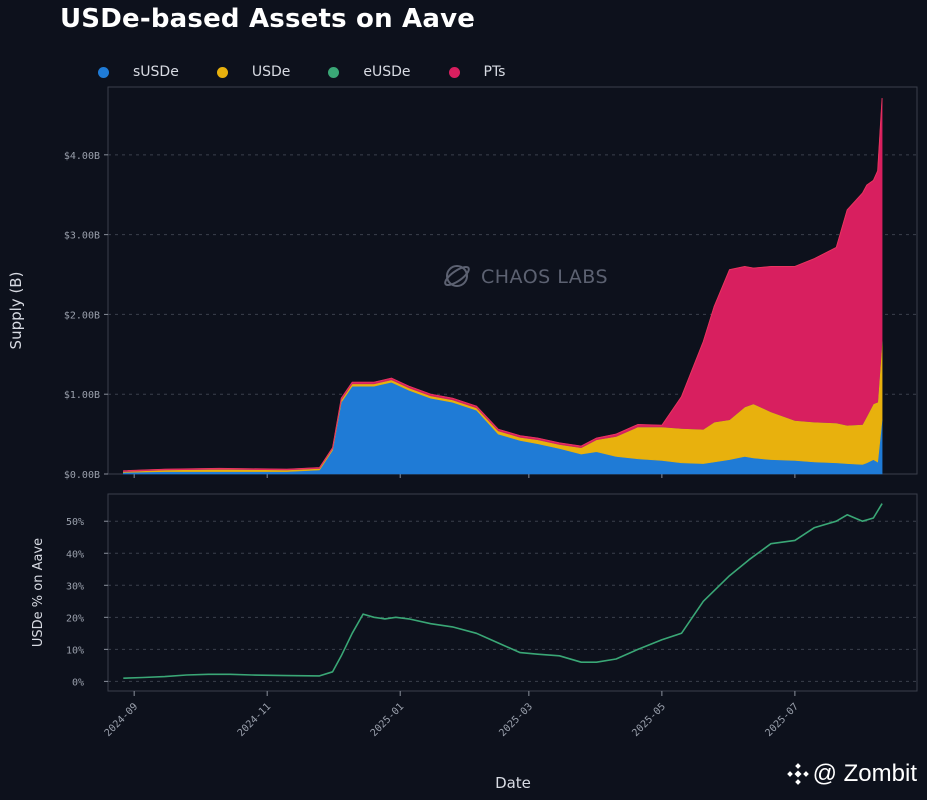  Describe the element at coordinates (544, 277) in the screenshot. I see `watermark-text: CHAOS LABS` at that location.